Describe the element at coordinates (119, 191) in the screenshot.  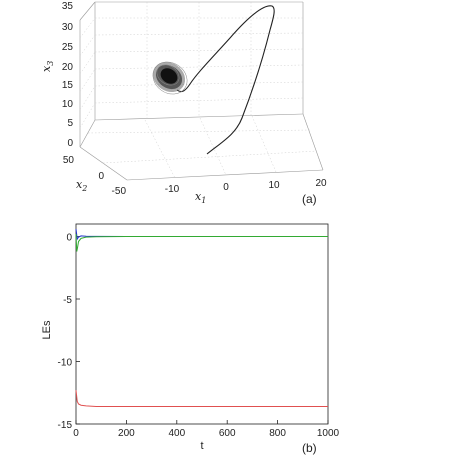
I see `x2-tick: -50` at that location.